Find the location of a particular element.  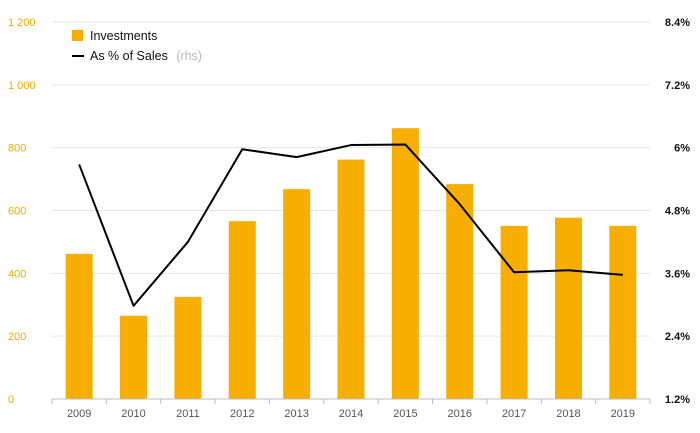

bar-2010 is located at coordinates (134, 357).